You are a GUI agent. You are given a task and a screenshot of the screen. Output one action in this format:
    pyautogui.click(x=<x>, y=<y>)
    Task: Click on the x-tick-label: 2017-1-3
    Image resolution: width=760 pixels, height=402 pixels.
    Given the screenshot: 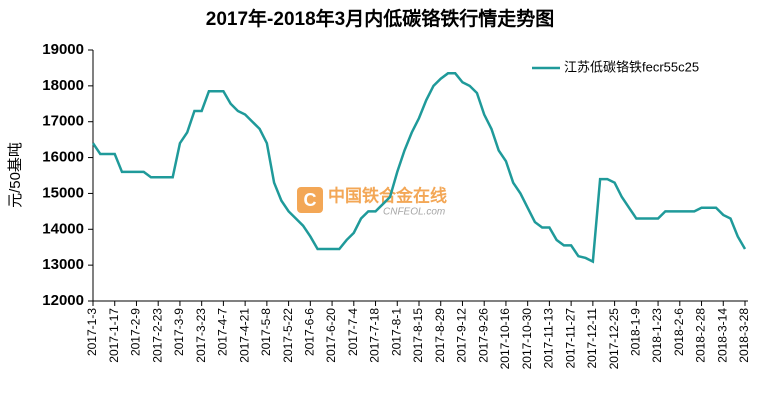 What is the action you would take?
    pyautogui.click(x=92, y=332)
    